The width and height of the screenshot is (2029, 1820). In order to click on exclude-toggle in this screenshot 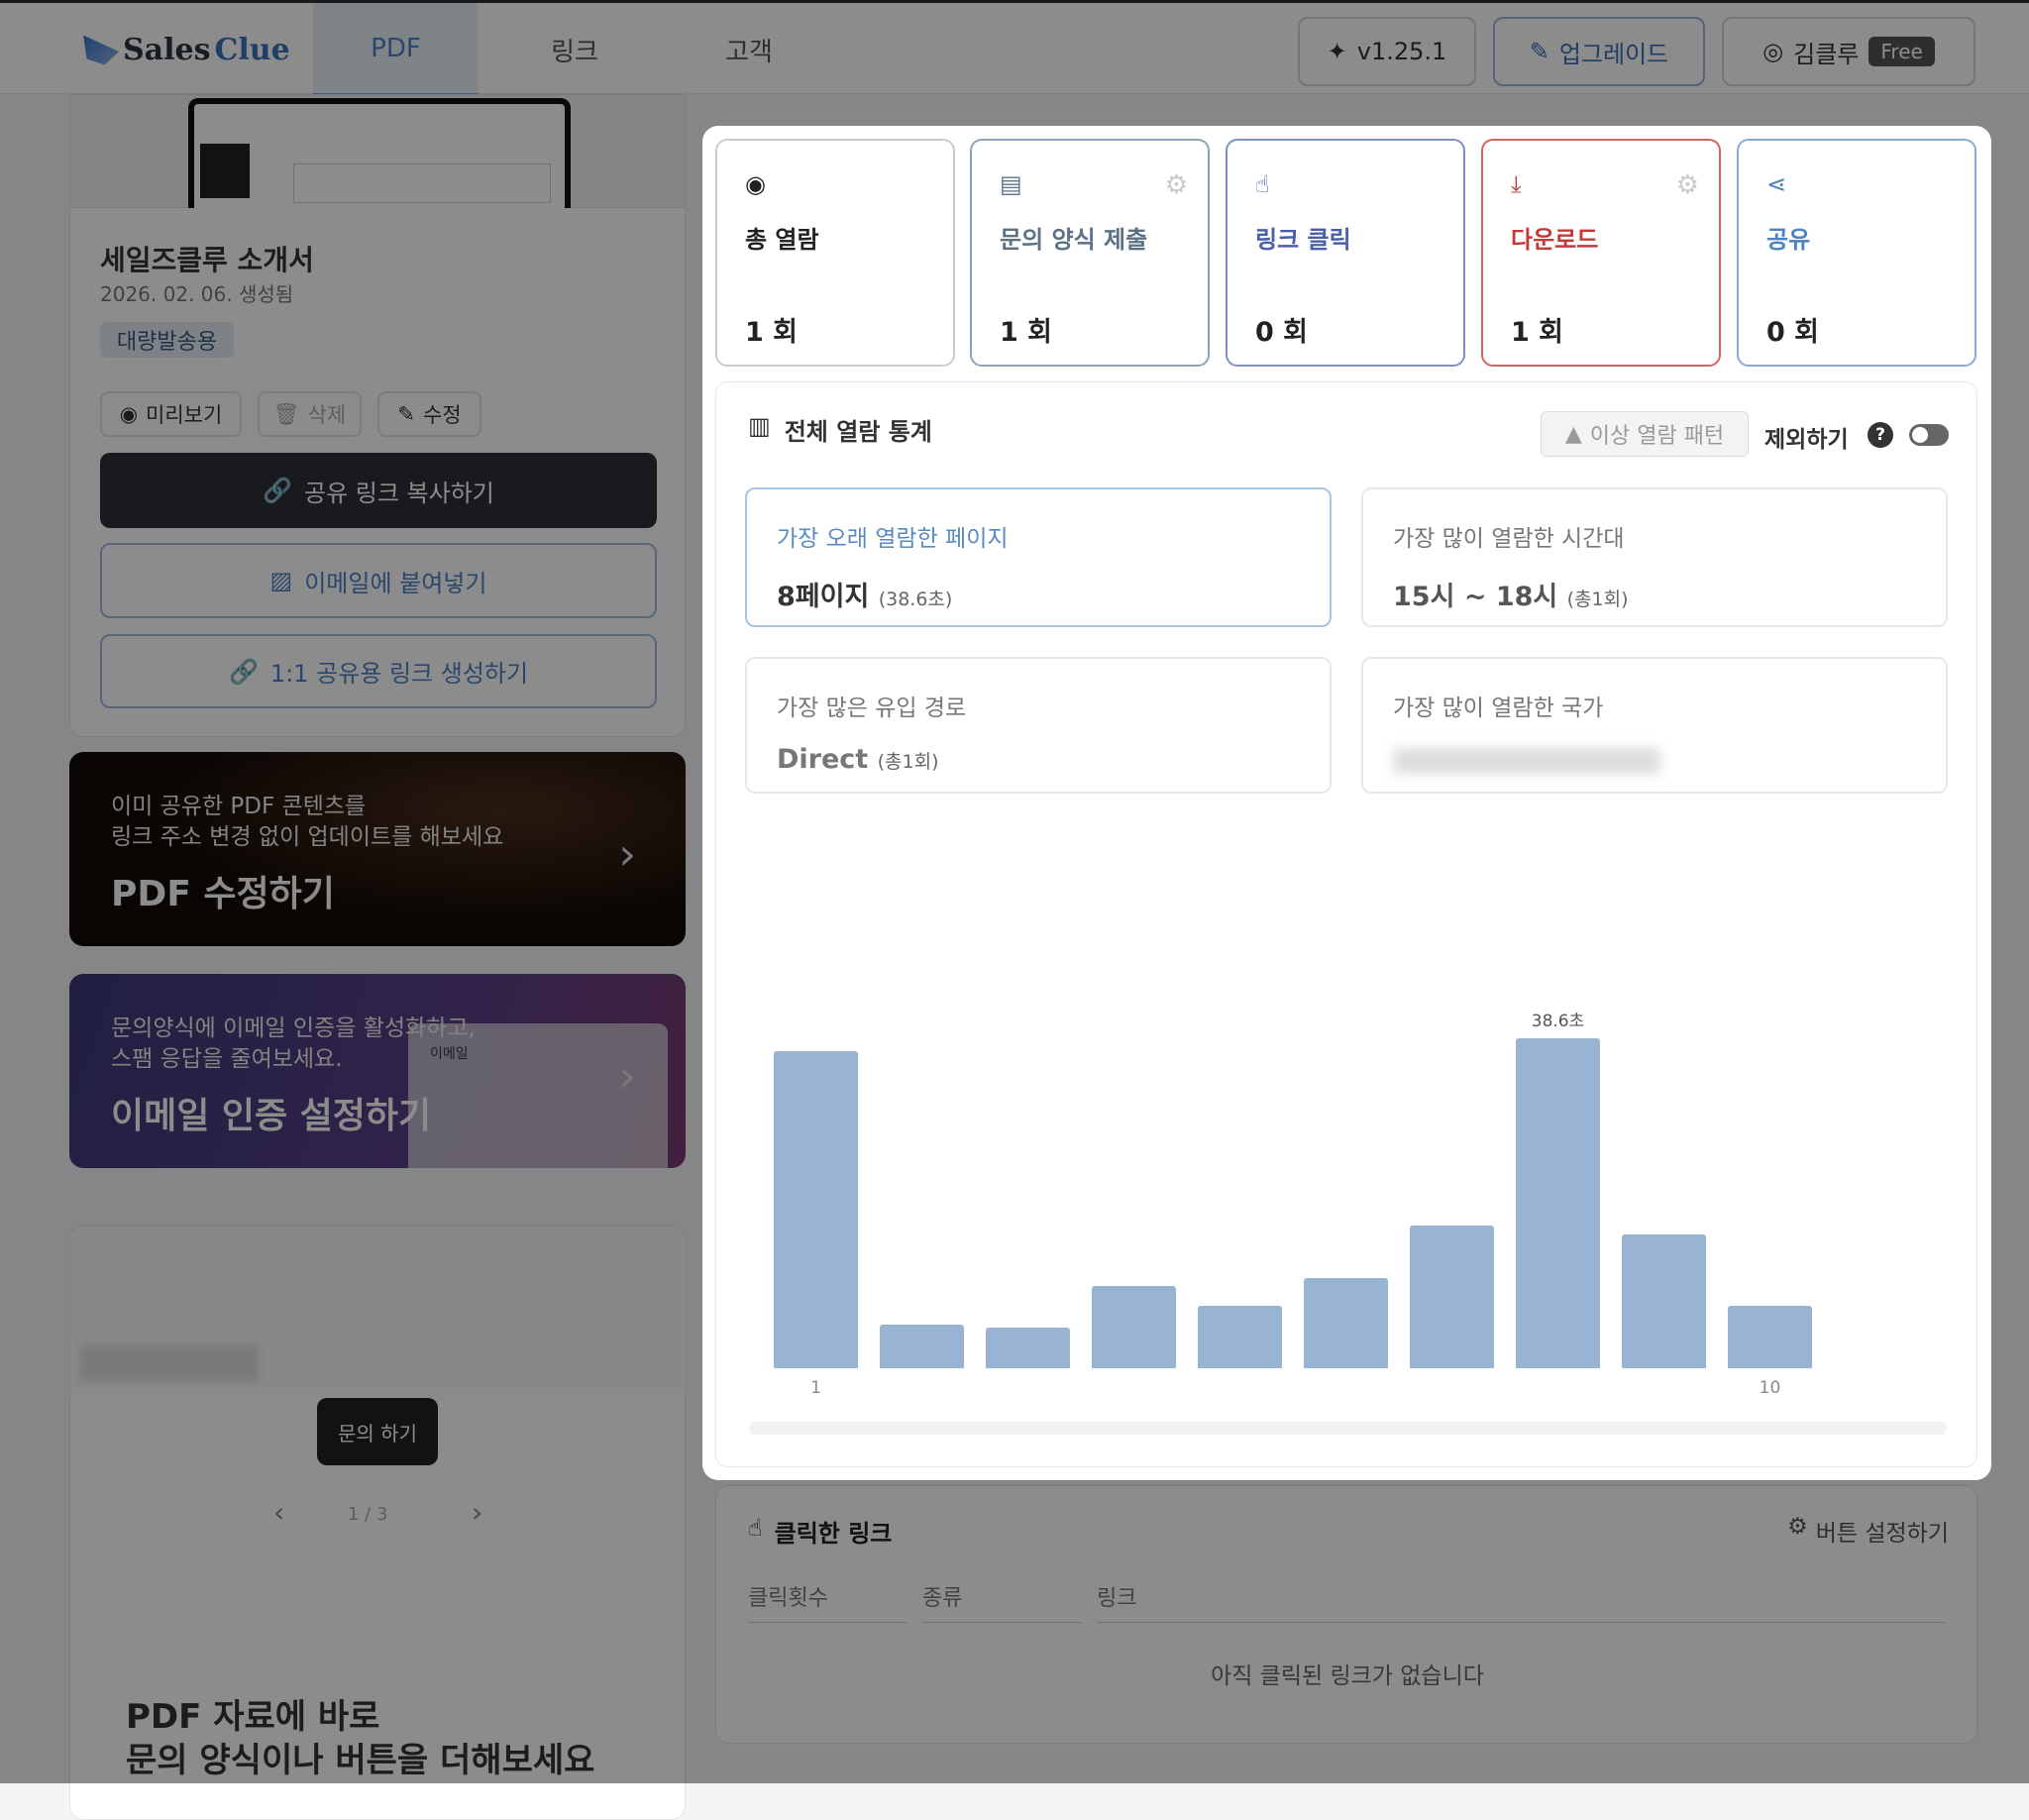, I will do `click(1929, 435)`.